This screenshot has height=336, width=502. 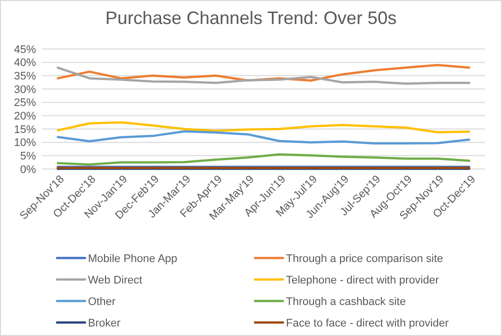 I want to click on y-tick-label: 45%, so click(x=25, y=50).